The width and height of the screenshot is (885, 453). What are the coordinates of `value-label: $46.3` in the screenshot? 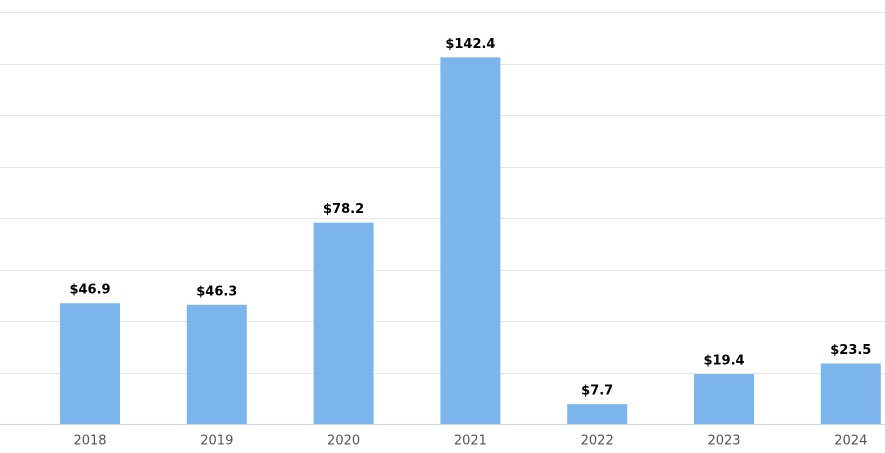 It's located at (216, 291).